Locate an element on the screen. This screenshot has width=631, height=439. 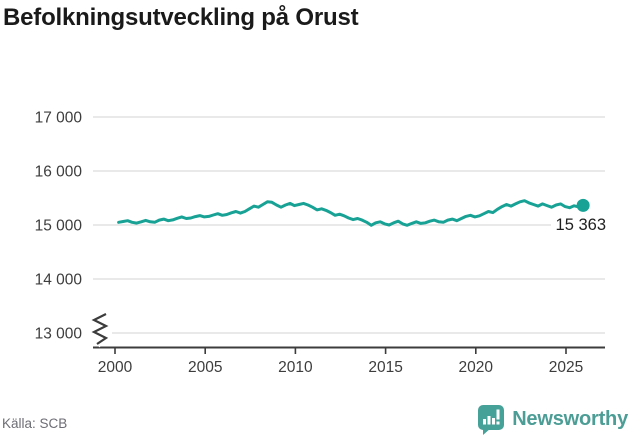
last-value-label-bg is located at coordinates (579, 223).